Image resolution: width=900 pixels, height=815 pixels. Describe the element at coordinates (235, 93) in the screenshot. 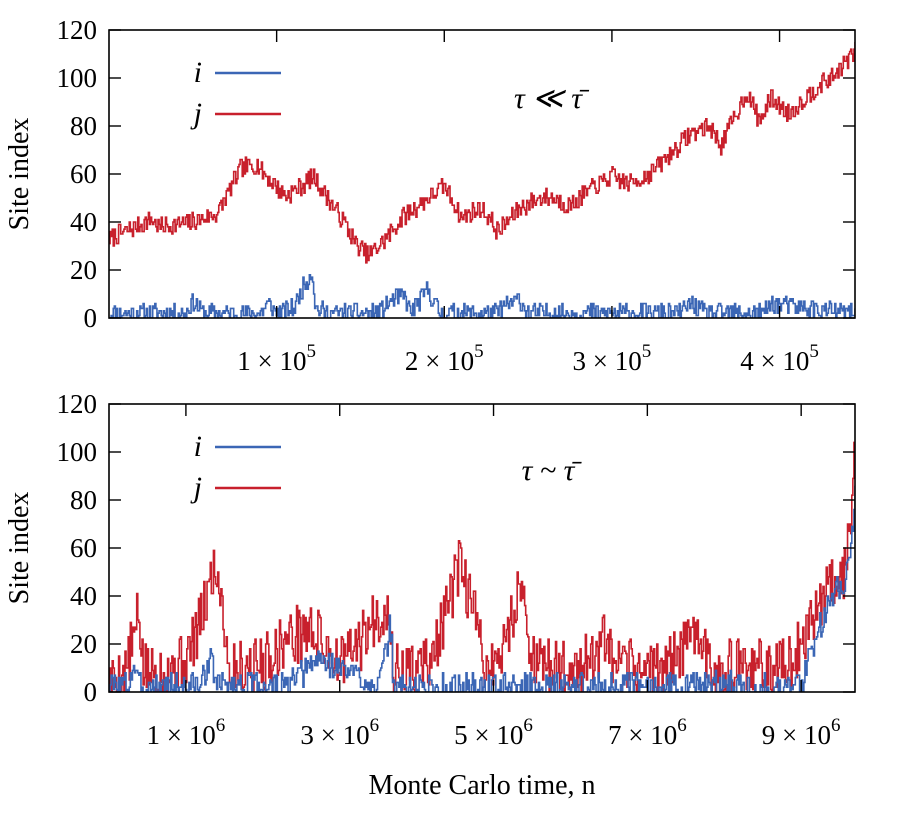

I see `panel-top-legend: i j` at that location.